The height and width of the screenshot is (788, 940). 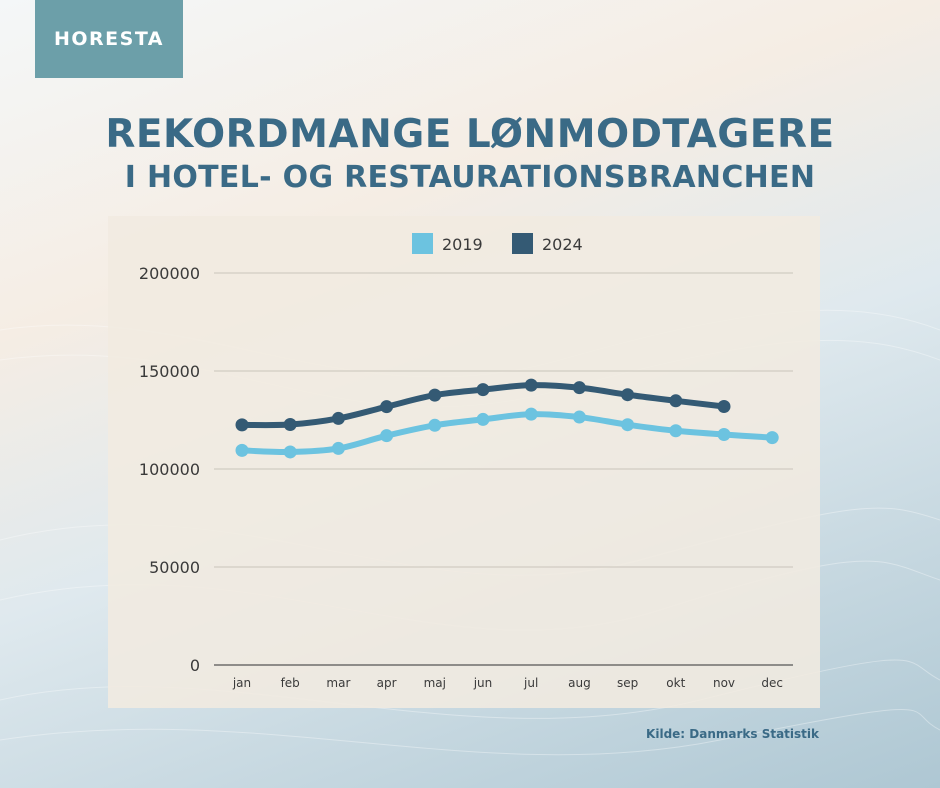 What do you see at coordinates (174, 567) in the screenshot?
I see `y-tick-label: 50000` at bounding box center [174, 567].